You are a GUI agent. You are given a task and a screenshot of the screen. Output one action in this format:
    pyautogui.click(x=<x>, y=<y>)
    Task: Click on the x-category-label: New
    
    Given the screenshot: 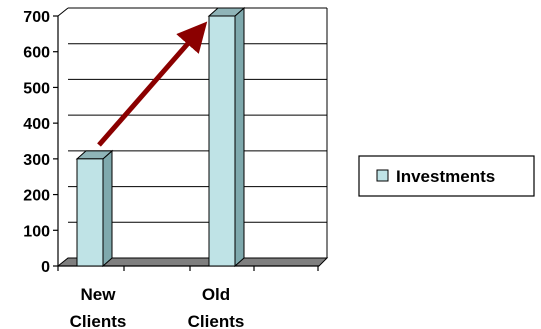 What is the action you would take?
    pyautogui.click(x=99, y=294)
    